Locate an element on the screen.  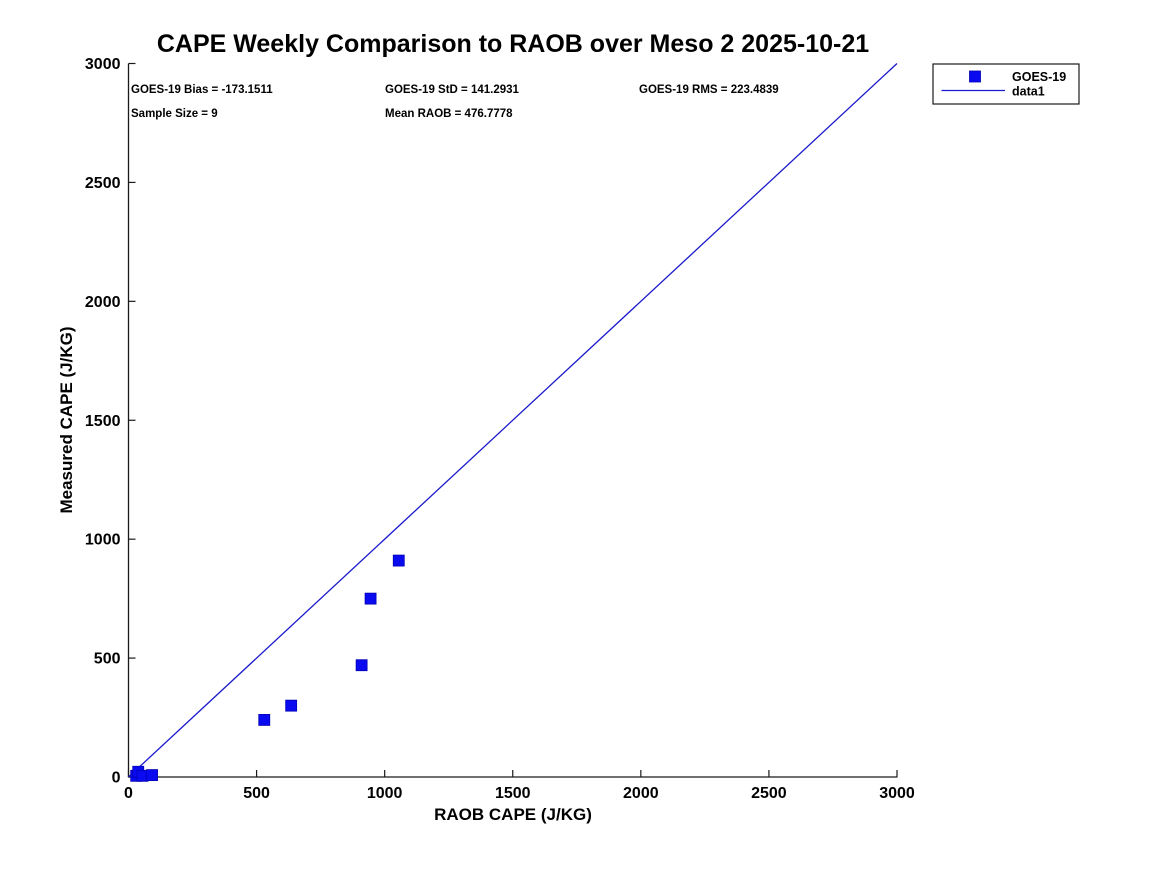
y-tick-label: 1000 is located at coordinates (103, 540).